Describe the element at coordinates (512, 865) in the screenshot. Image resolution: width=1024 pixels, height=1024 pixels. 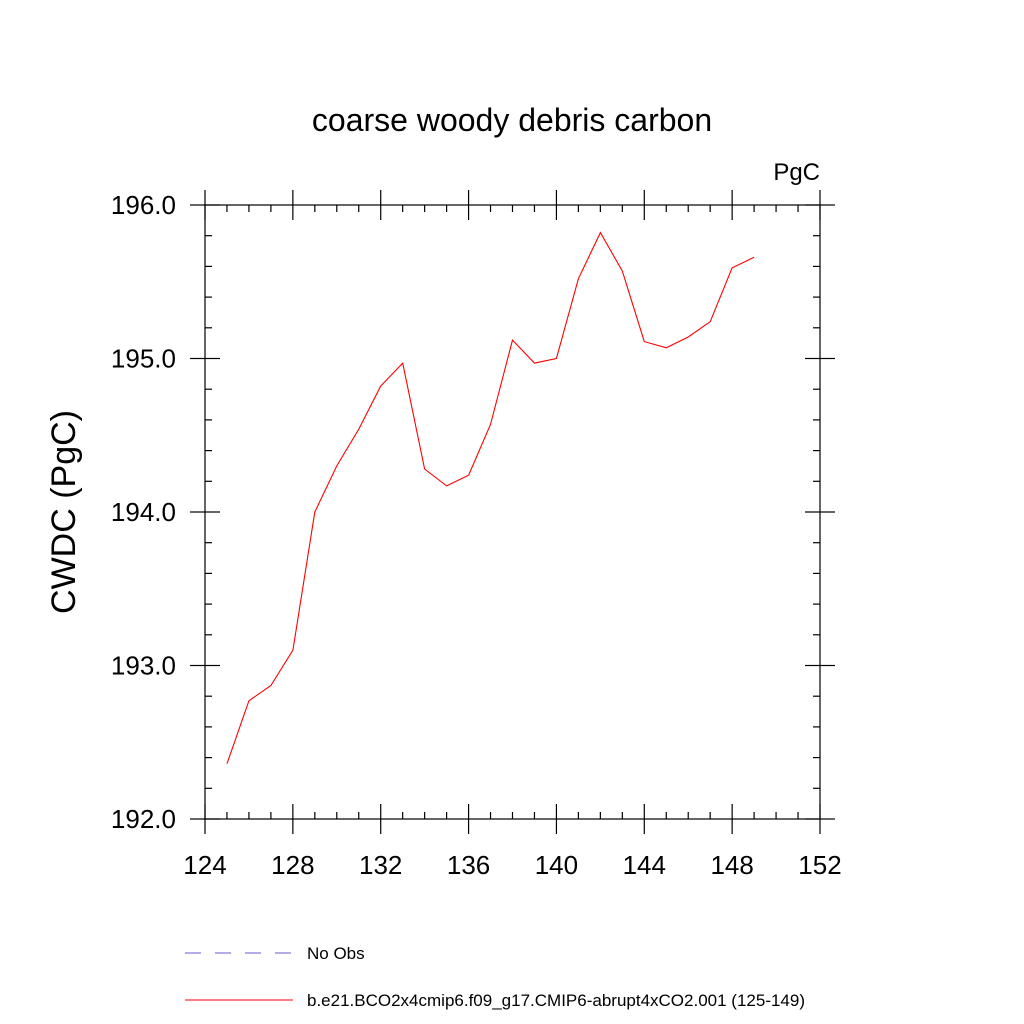
I see `x-tick-labels: 124 128 132 136 140 144 148 152` at that location.